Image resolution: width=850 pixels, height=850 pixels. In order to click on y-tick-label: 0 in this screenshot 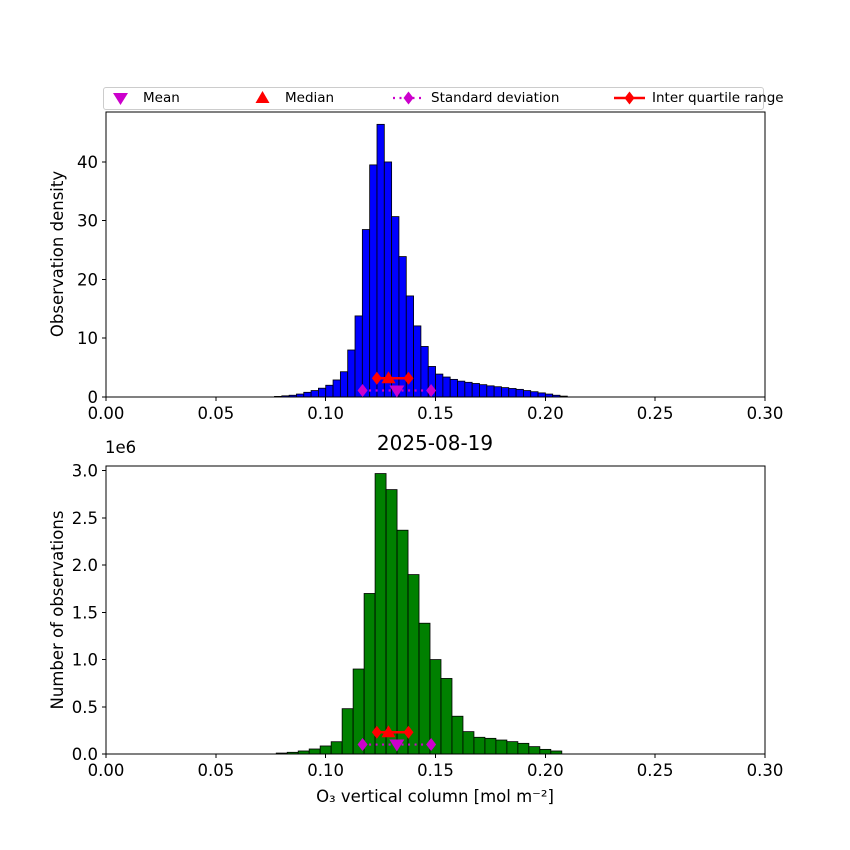, I will do `click(93, 397)`.